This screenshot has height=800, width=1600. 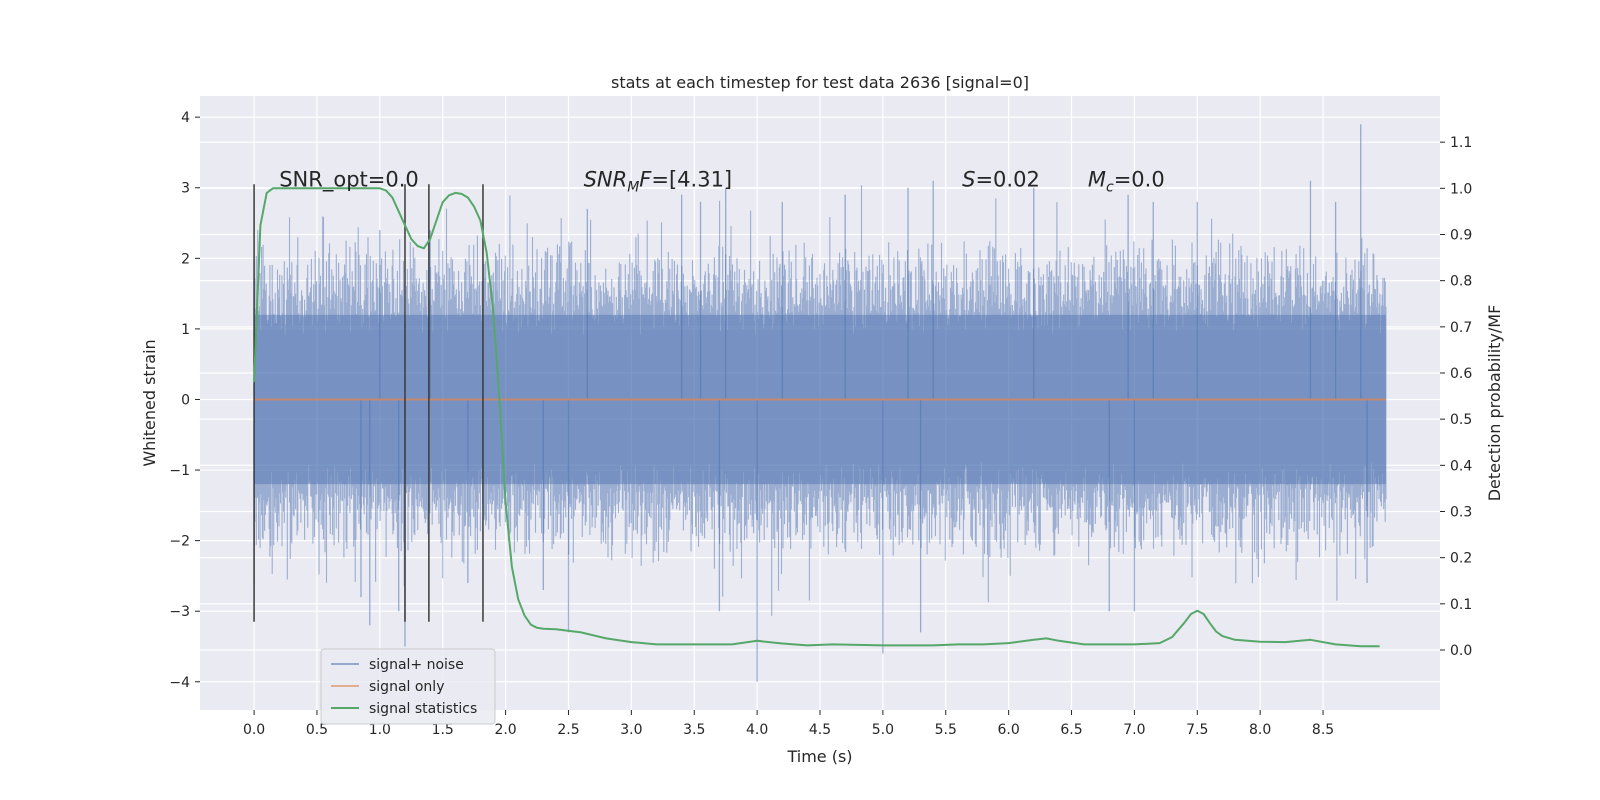 What do you see at coordinates (757, 730) in the screenshot?
I see `x-tick-label: 4.0` at bounding box center [757, 730].